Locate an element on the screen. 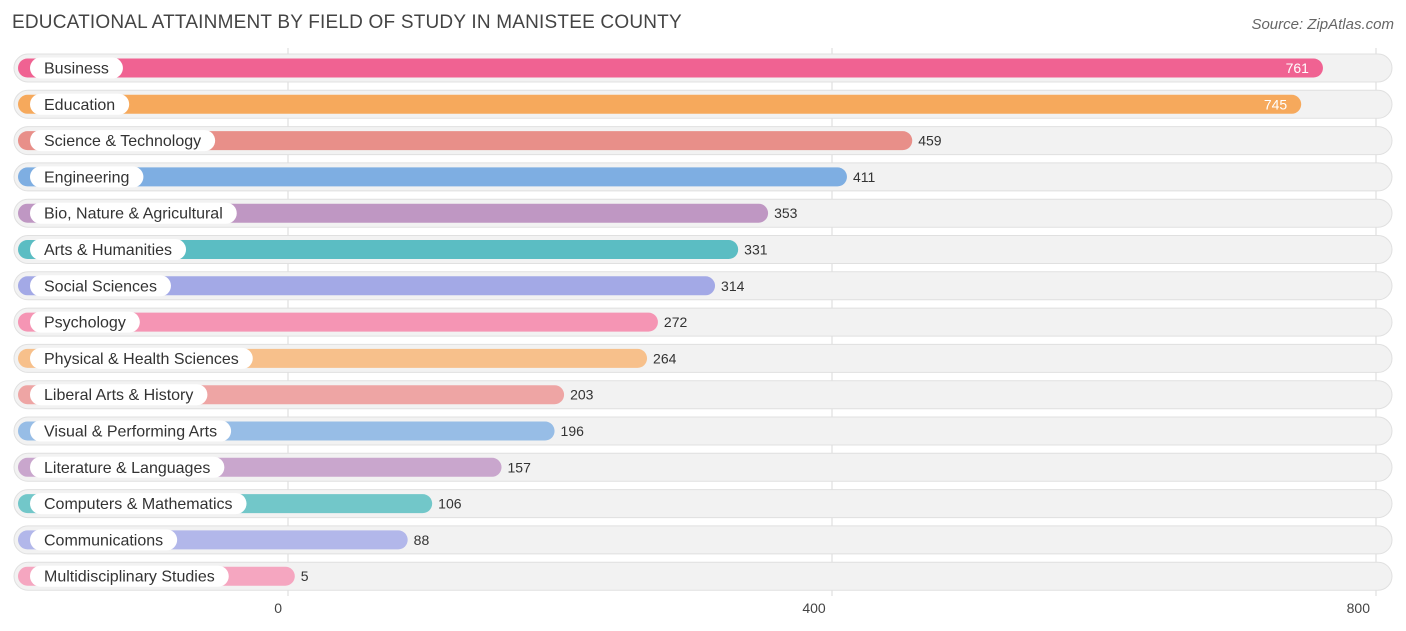 The image size is (1406, 631). category-label: Bio, Nature & Agricultural is located at coordinates (133, 214).